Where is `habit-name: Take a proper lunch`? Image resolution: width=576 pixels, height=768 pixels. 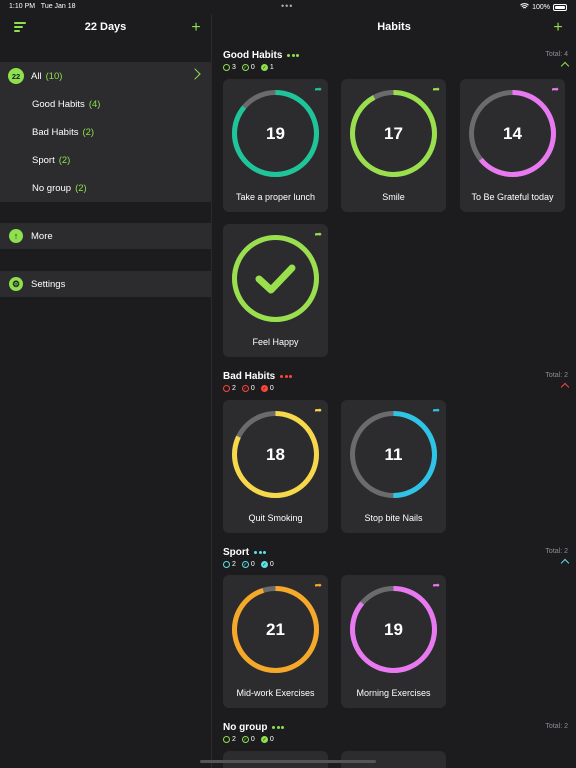
habit-name: Take a proper lunch is located at coordinates (275, 197).